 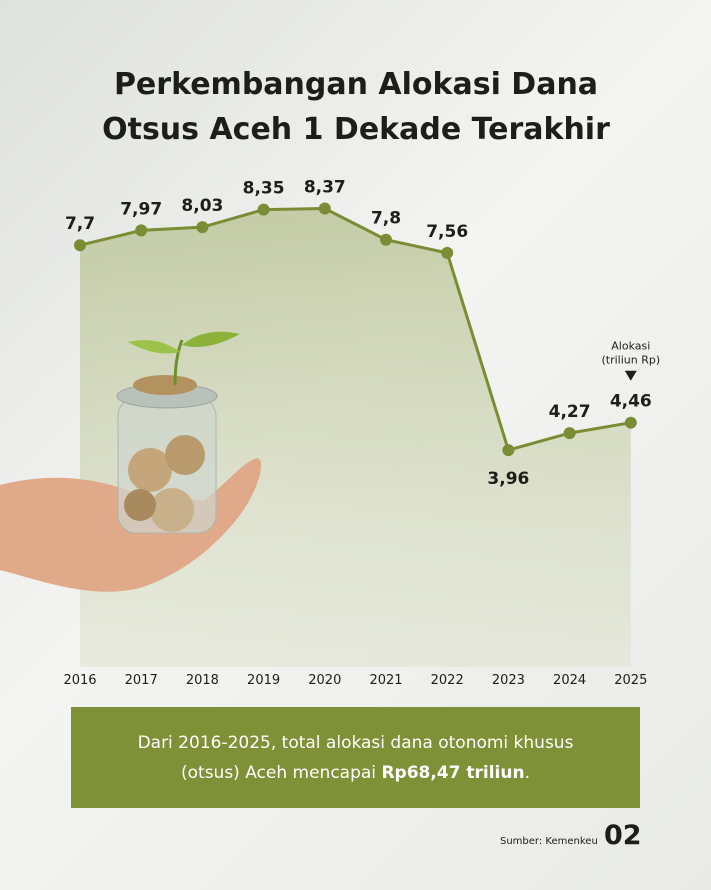 I want to click on x-tick-label: 2017, so click(x=141, y=680).